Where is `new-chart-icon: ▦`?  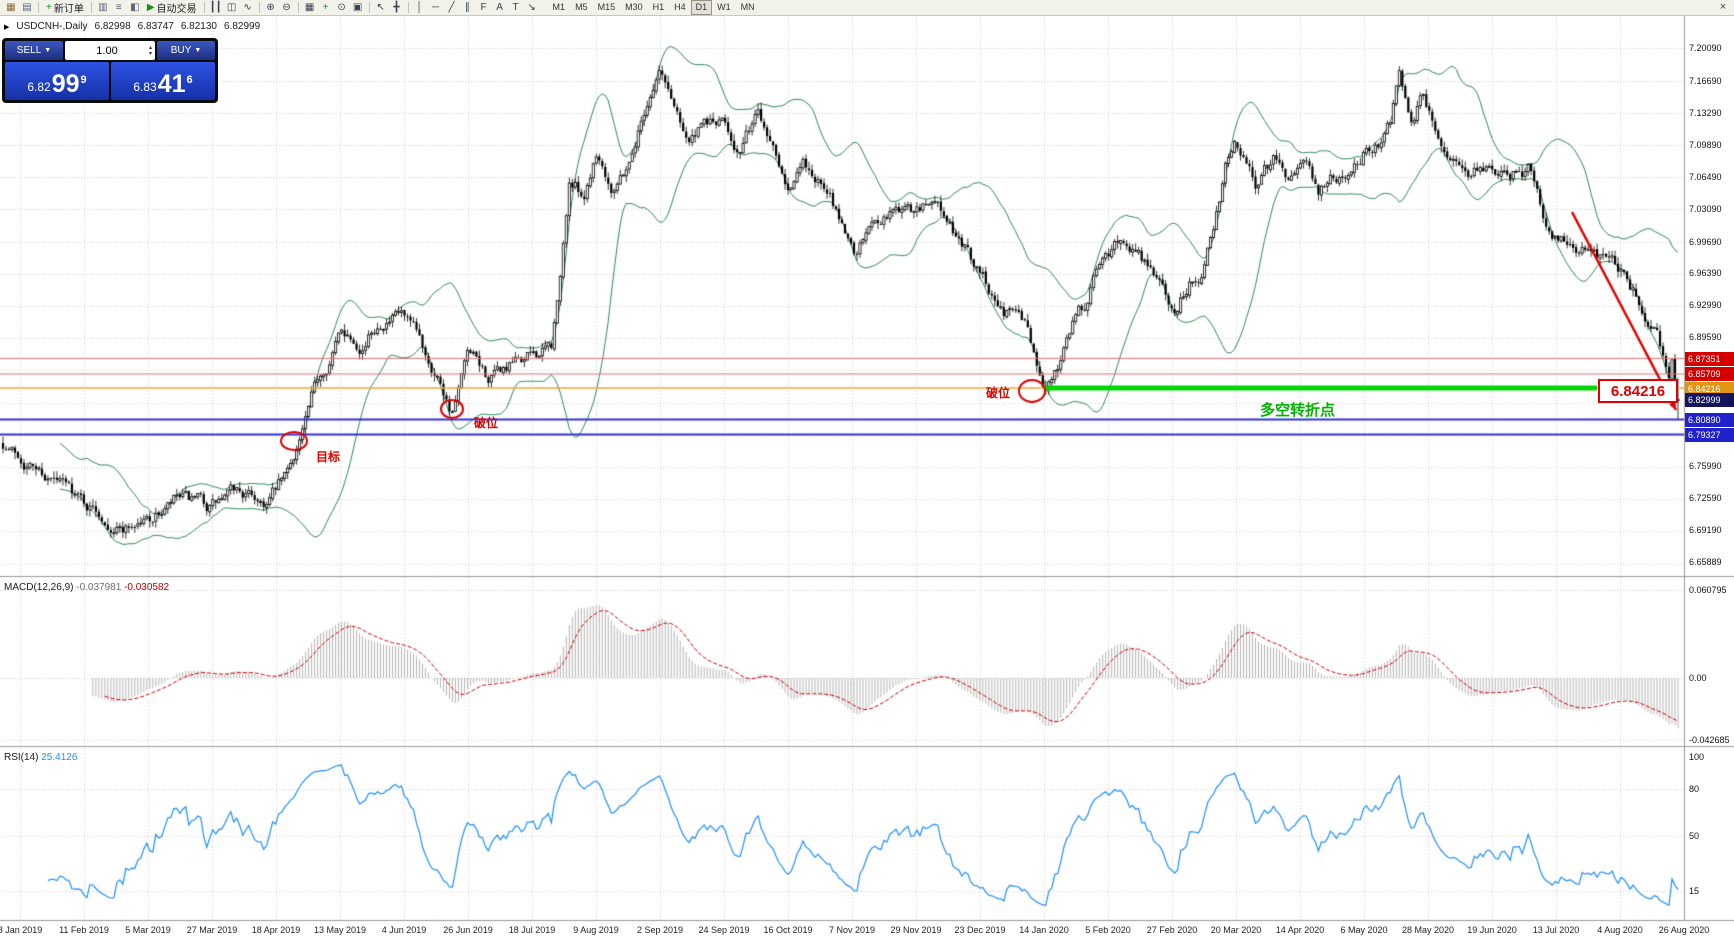 new-chart-icon: ▦ is located at coordinates (11, 7).